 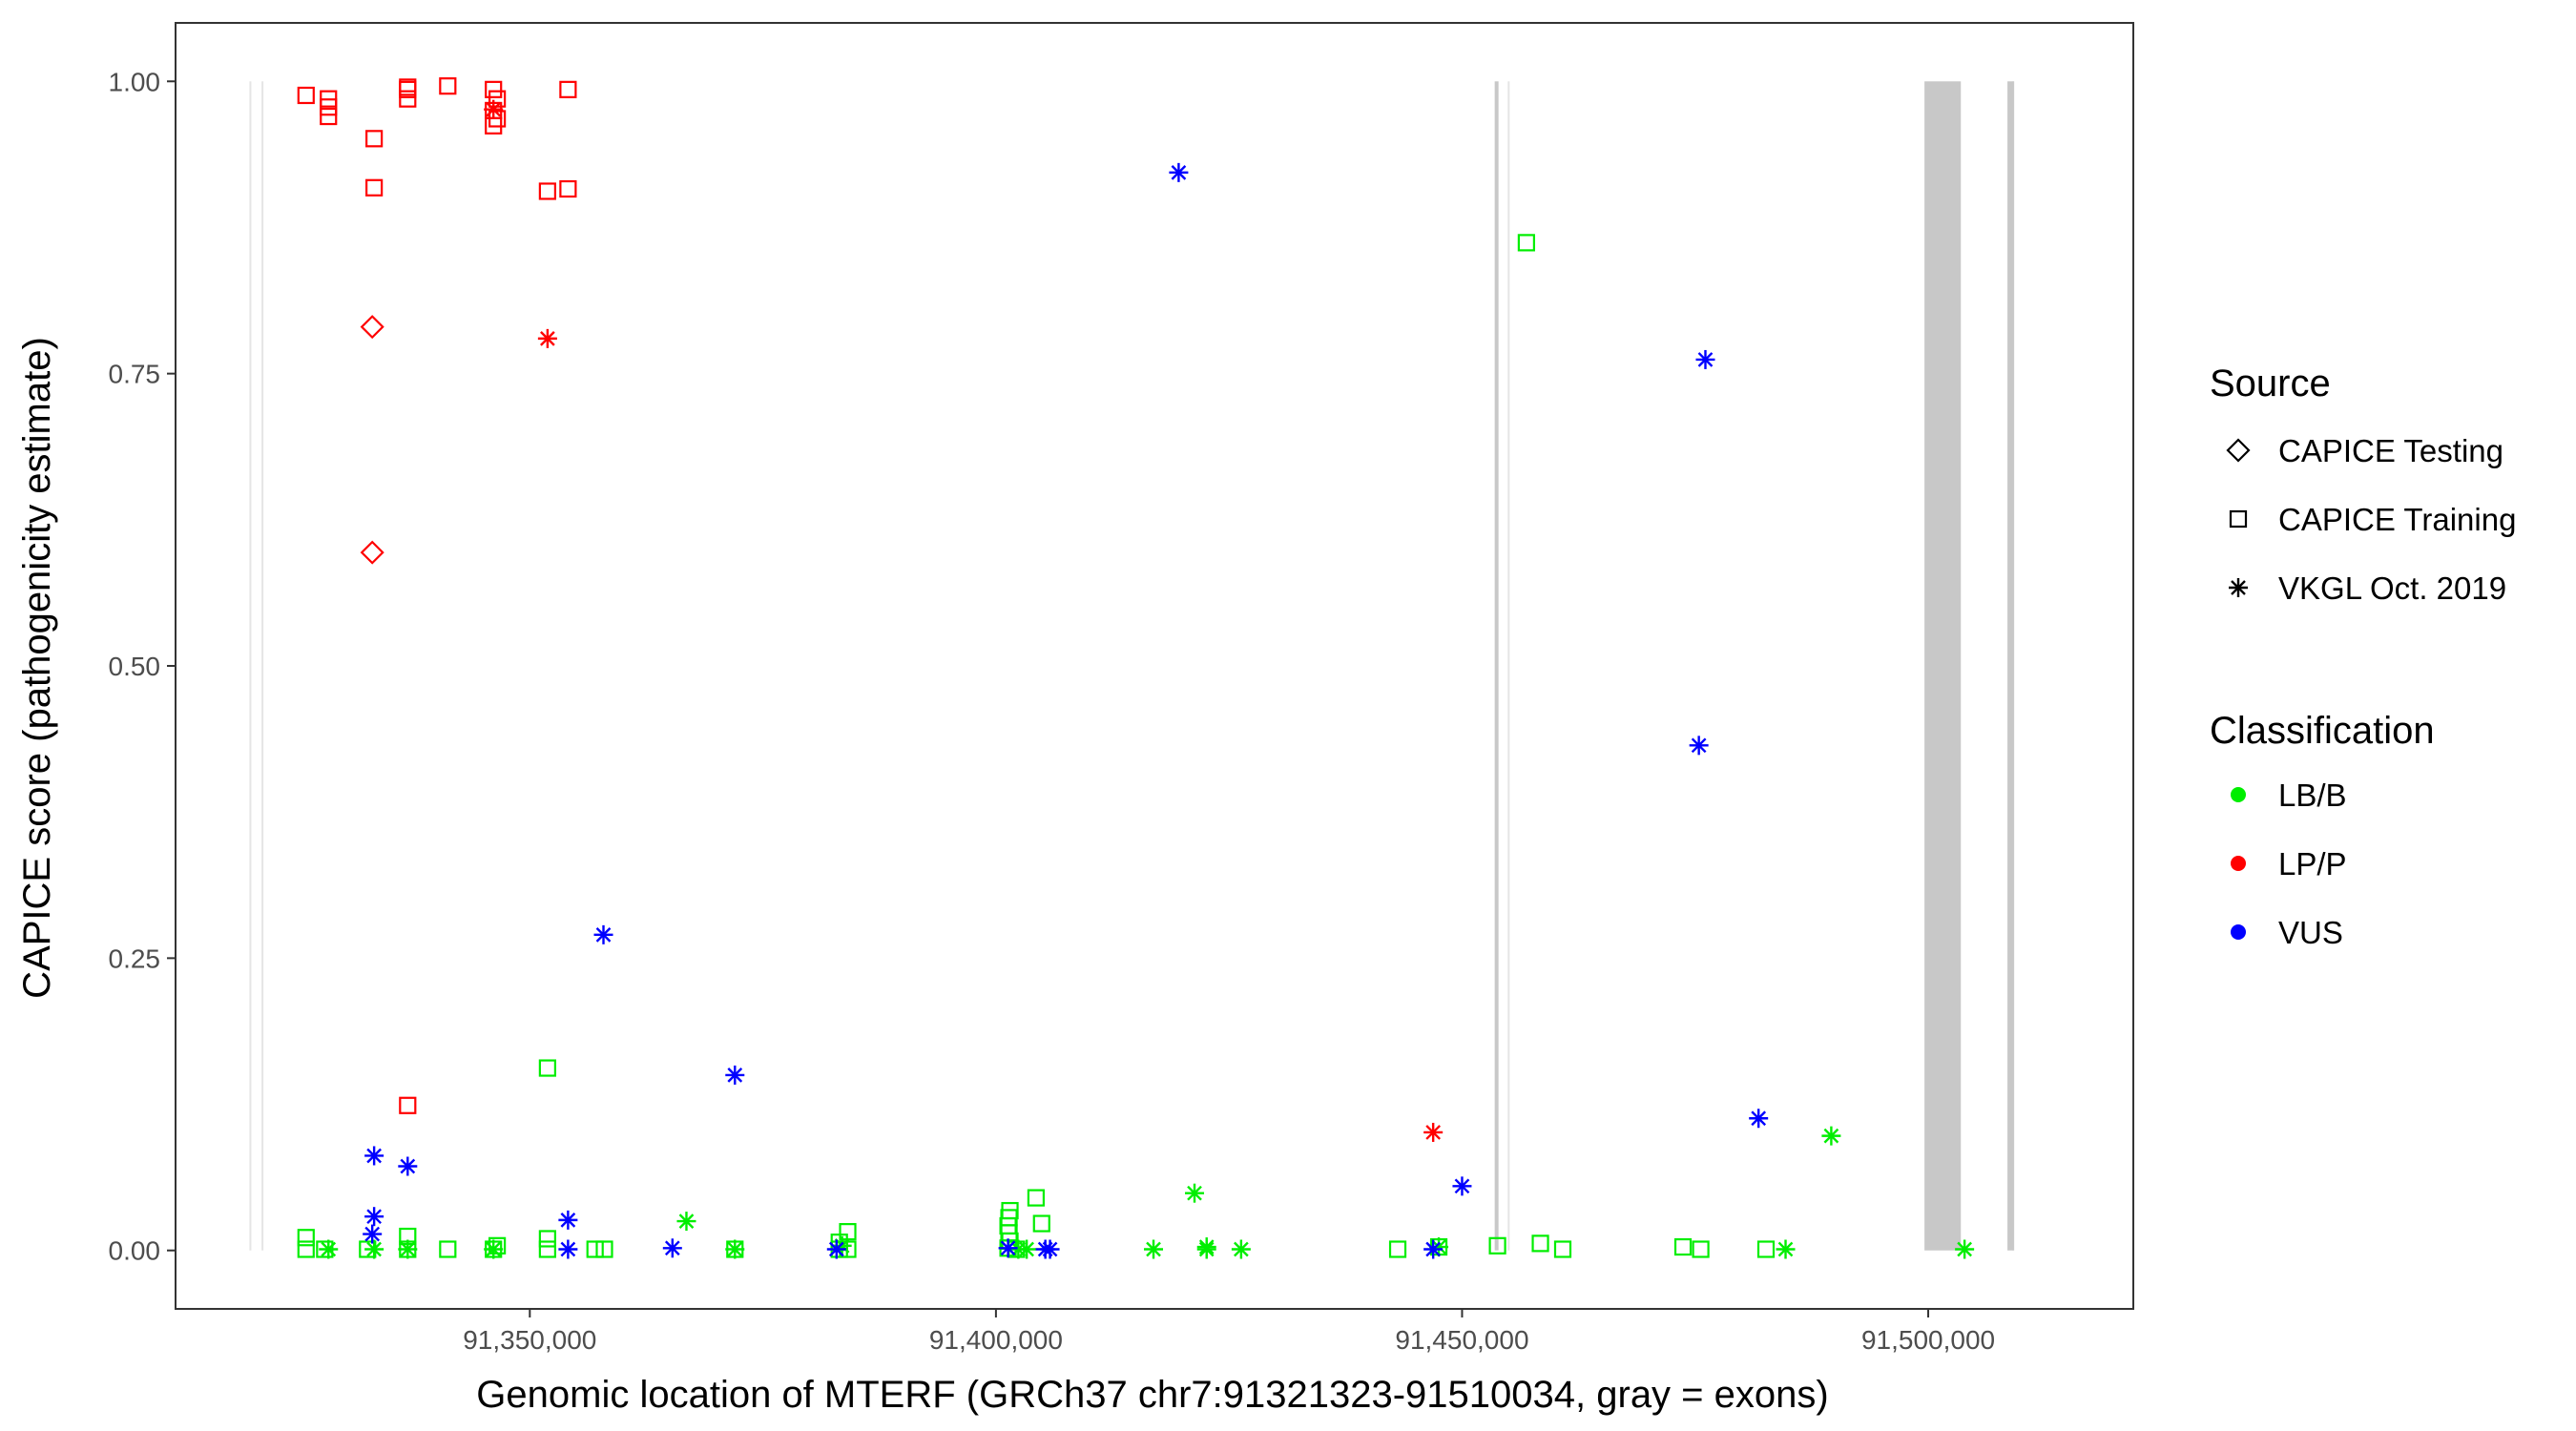 What do you see at coordinates (2238, 587) in the screenshot?
I see `legend-asterisk-key` at bounding box center [2238, 587].